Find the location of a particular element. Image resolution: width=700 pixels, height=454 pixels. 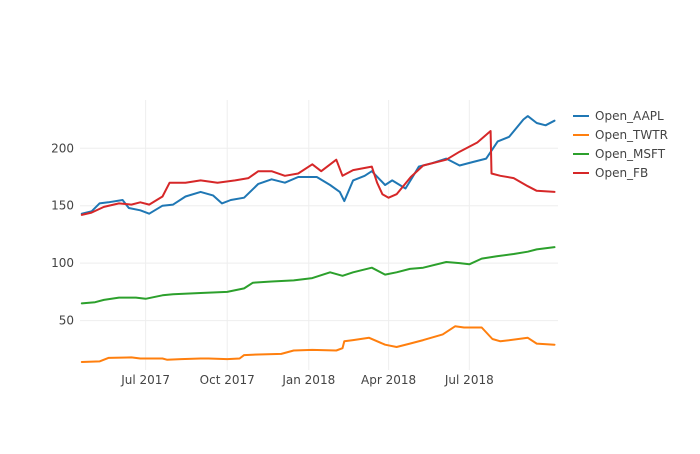

legend-item-open-aapl: Open_AAPL is located at coordinates (618, 116).